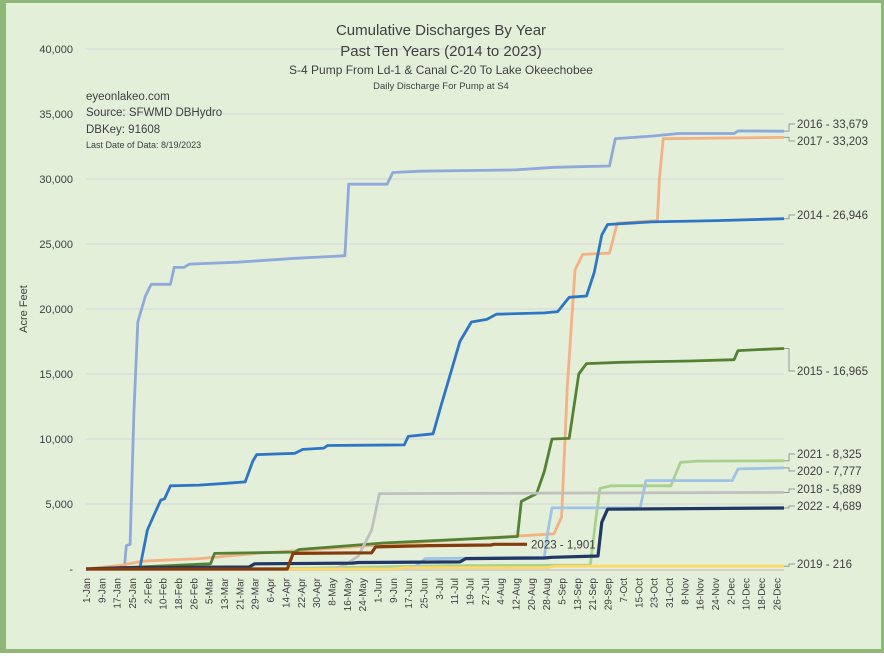  What do you see at coordinates (179, 594) in the screenshot?
I see `x-tick-label: 18-Feb` at bounding box center [179, 594].